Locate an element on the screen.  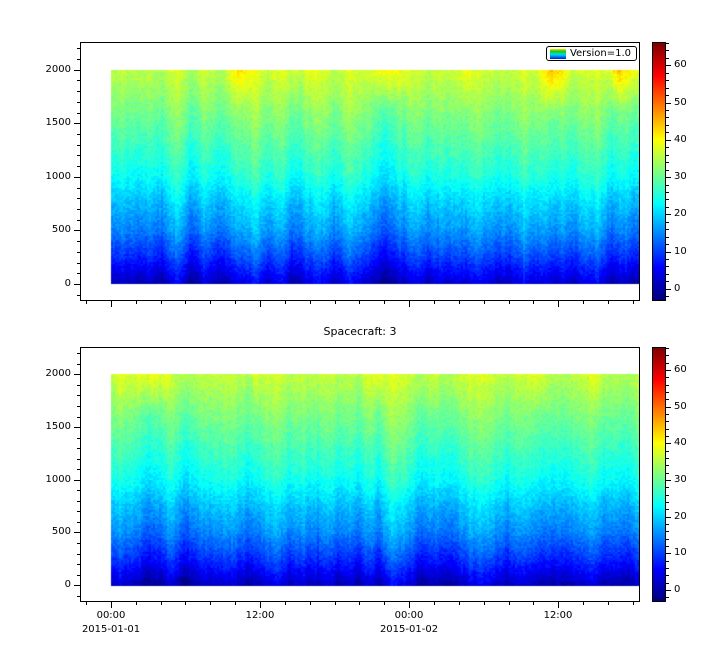
legend-colormap-icon is located at coordinates (557, 53).